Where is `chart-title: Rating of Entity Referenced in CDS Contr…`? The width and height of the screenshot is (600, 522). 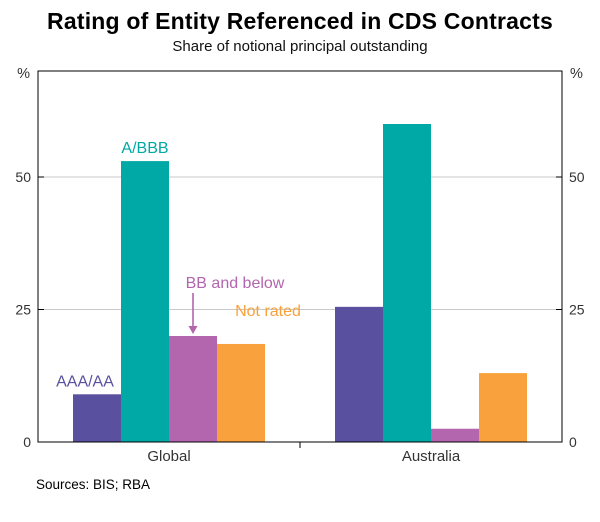 chart-title: Rating of Entity Referenced in CDS Contr… is located at coordinates (300, 21).